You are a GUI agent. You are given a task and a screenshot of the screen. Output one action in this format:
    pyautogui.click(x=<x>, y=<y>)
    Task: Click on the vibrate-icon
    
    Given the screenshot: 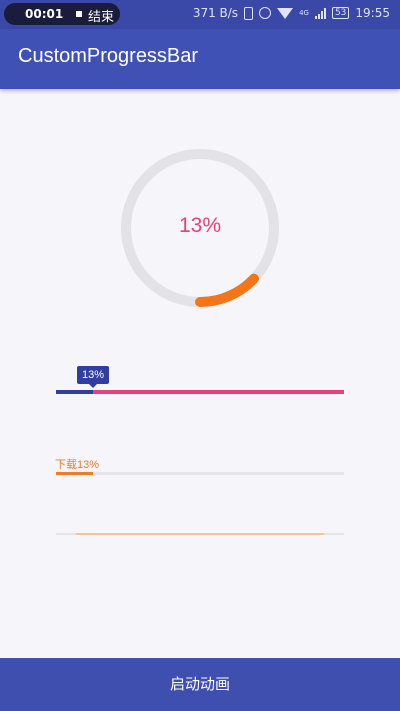 What is the action you would take?
    pyautogui.click(x=249, y=13)
    